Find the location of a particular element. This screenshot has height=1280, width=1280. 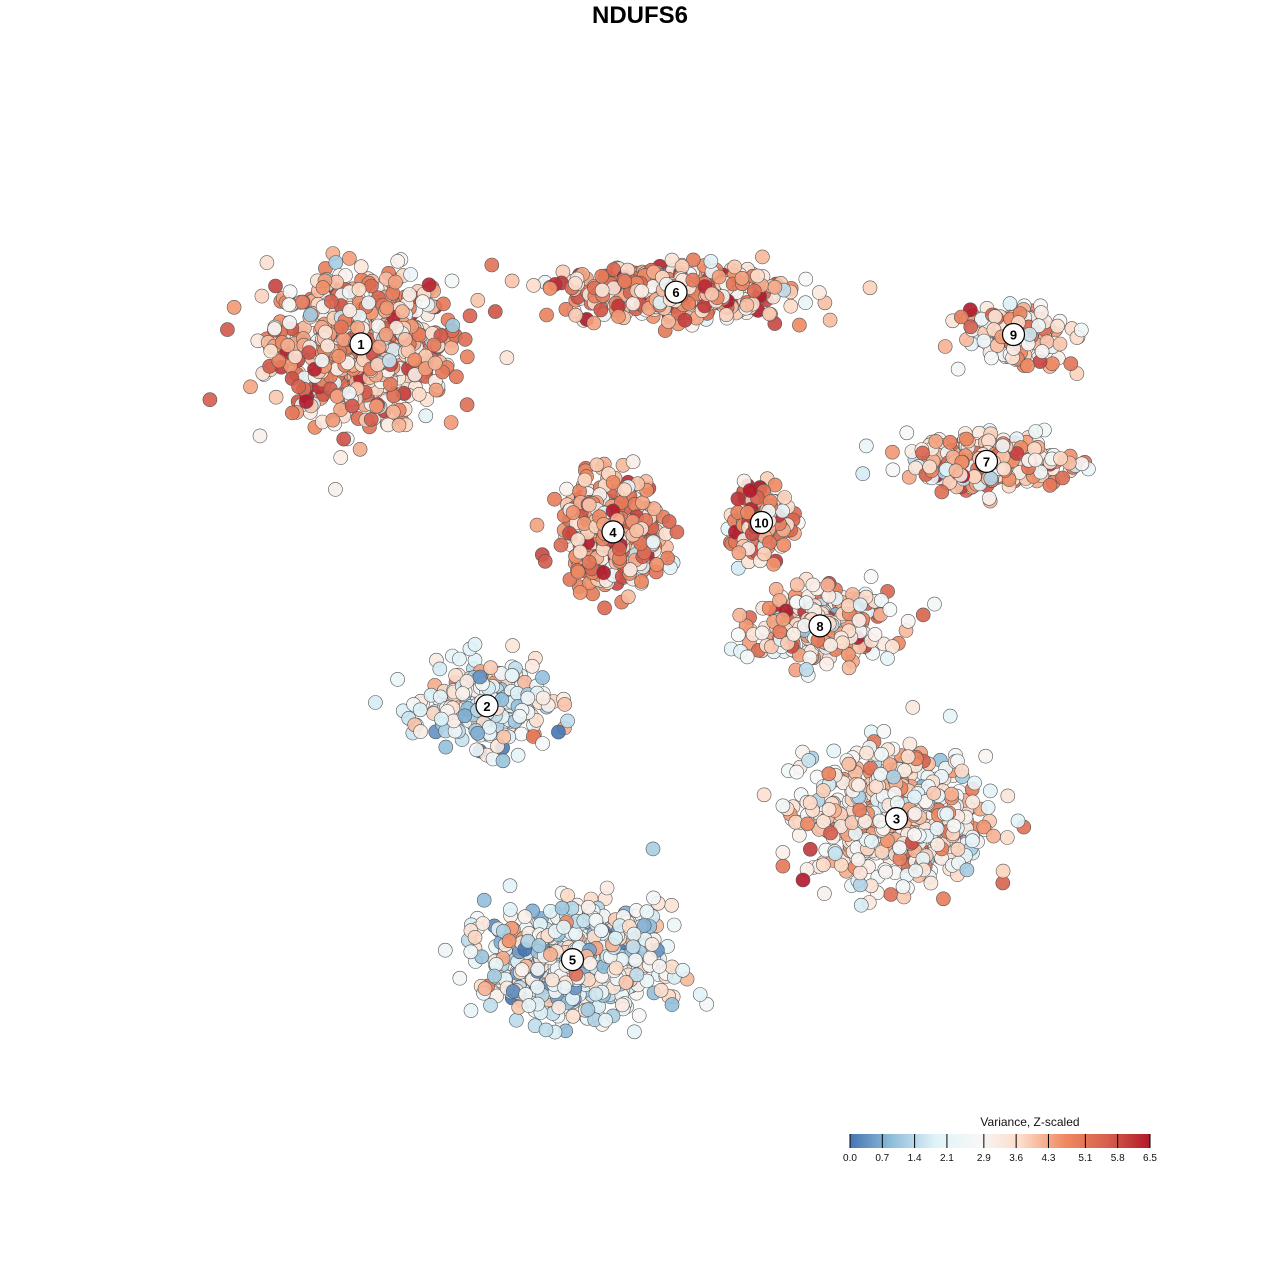

cluster-label-text: 8 is located at coordinates (819, 626).